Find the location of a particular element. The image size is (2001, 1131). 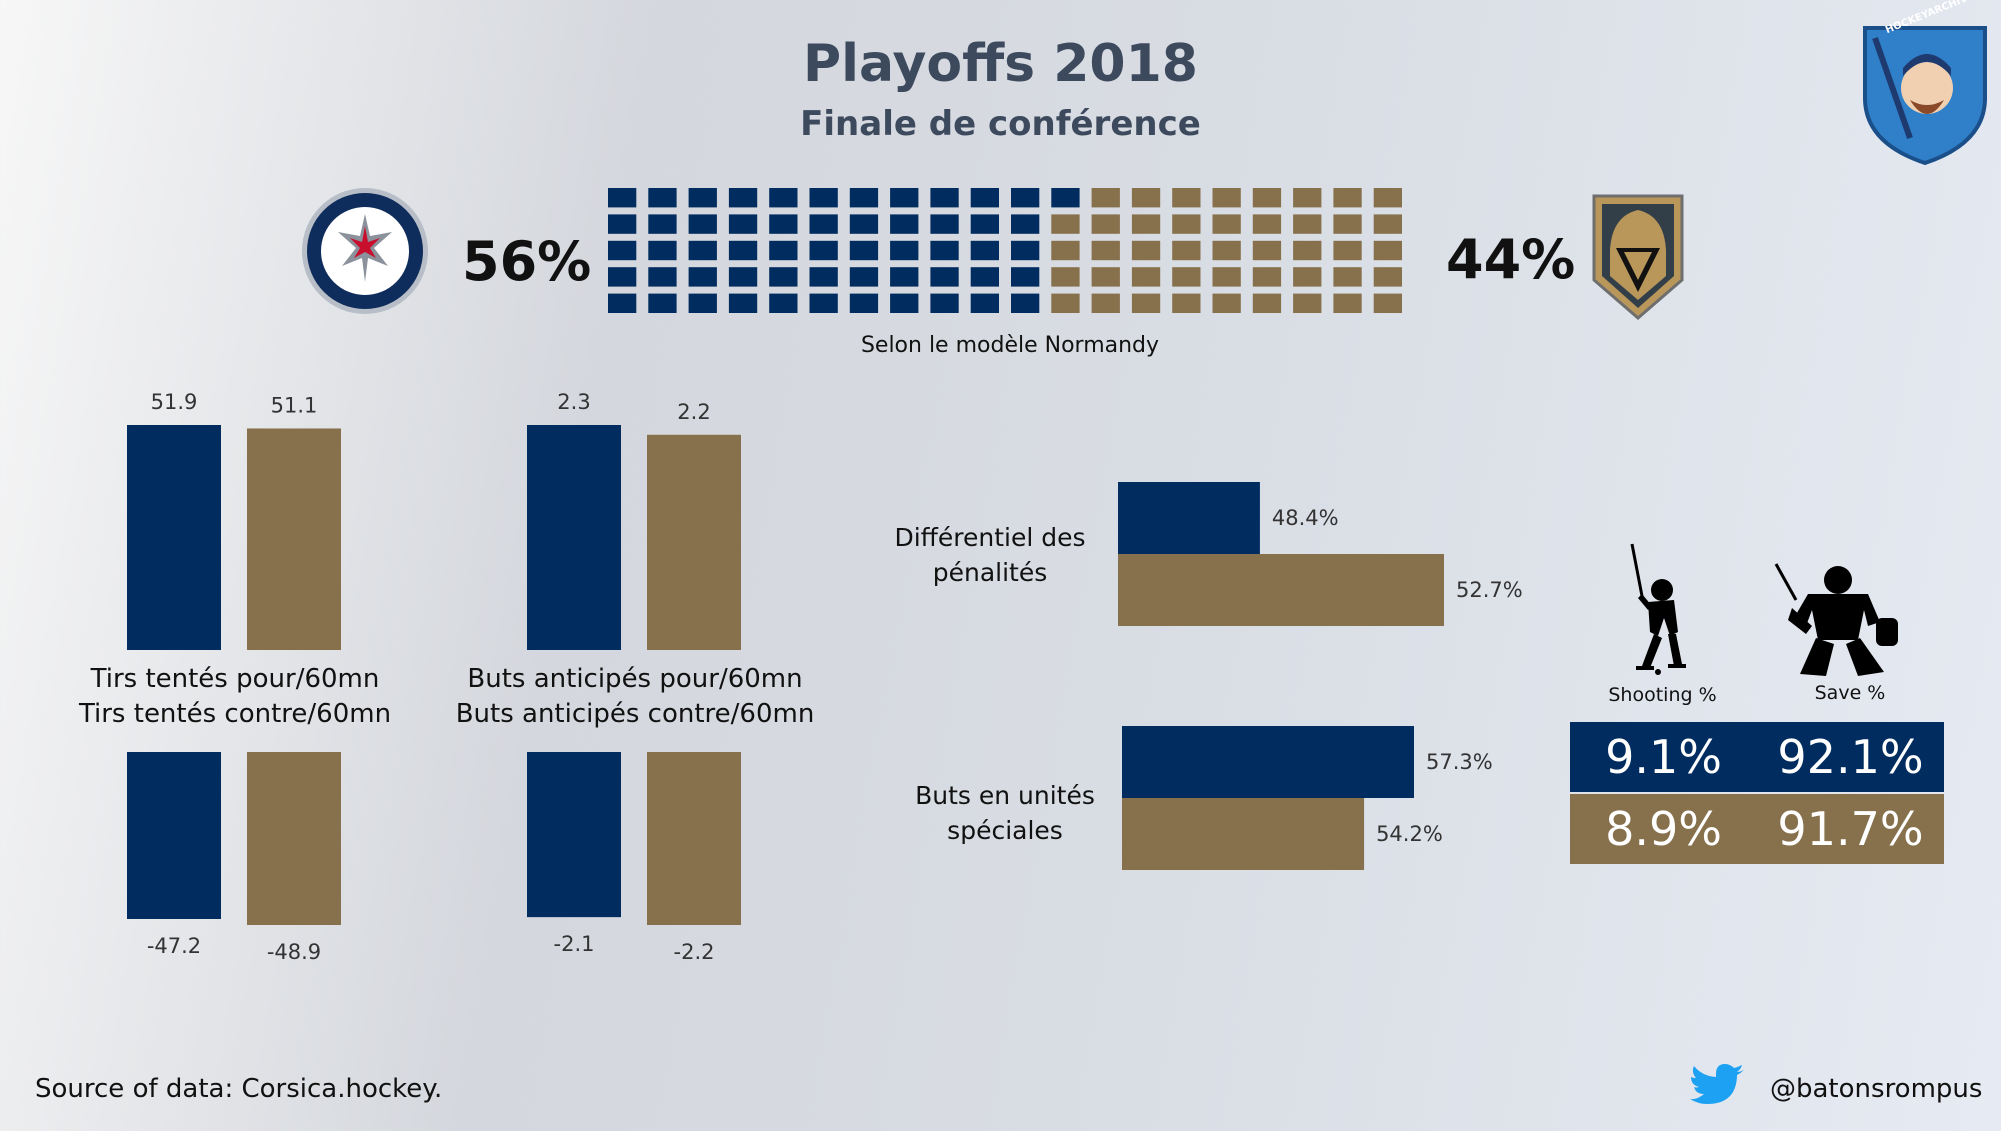

shots-for-label: Tirs tentés pour/60mn is located at coordinates (235, 679).